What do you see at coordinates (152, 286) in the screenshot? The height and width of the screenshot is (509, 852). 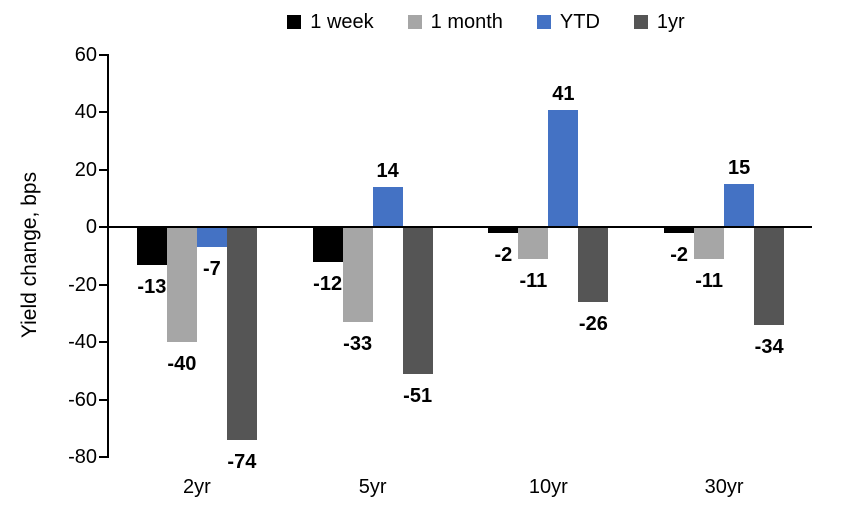 I see `bar-label-1-week-2yr: -13` at bounding box center [152, 286].